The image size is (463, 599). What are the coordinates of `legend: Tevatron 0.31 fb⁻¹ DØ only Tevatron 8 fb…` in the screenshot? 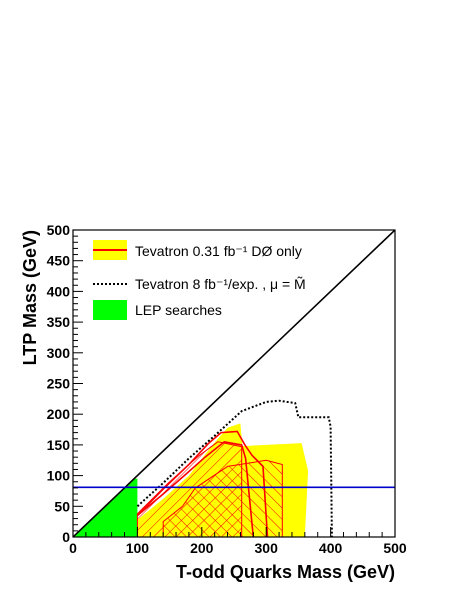 It's located at (199, 280).